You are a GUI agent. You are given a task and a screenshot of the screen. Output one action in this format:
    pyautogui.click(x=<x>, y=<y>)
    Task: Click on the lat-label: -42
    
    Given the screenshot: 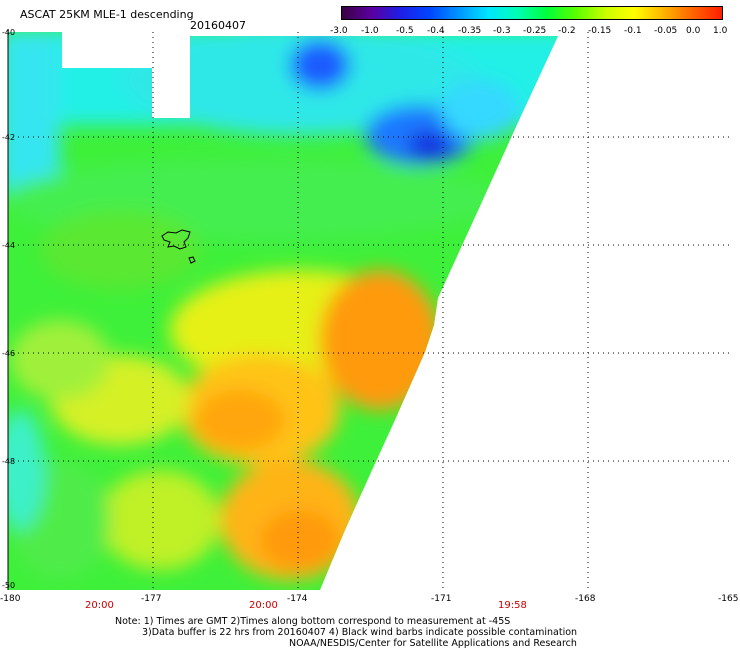 What is the action you would take?
    pyautogui.click(x=8, y=137)
    